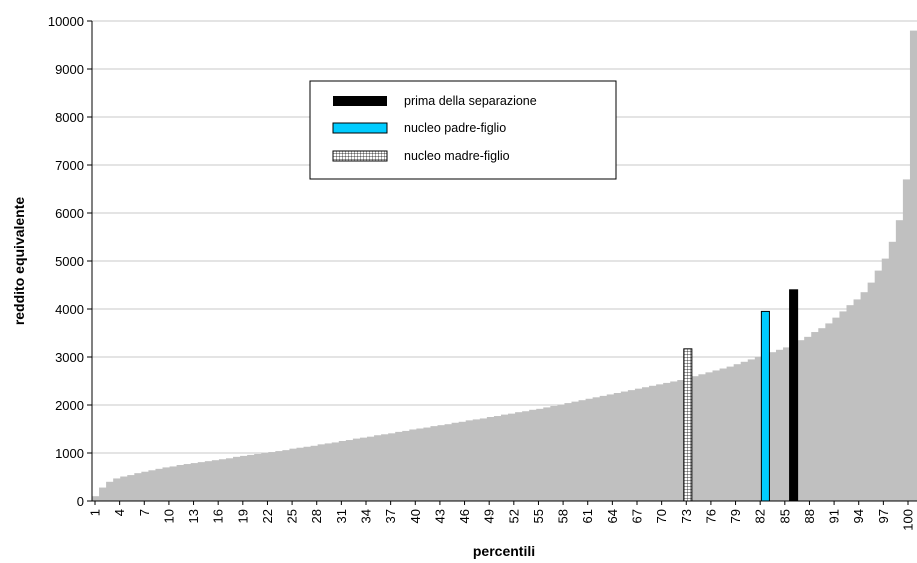  I want to click on legend-swatch-madre, so click(360, 156).